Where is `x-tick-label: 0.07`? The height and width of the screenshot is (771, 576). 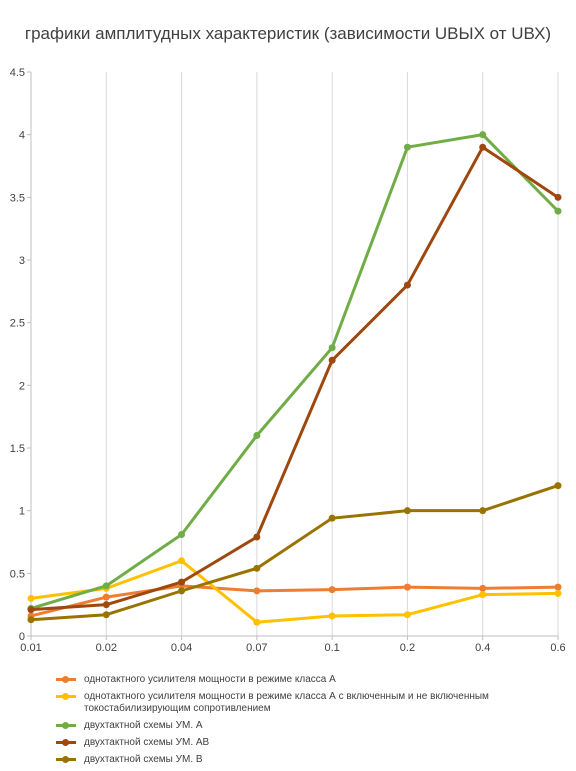
x-tick-label: 0.07 is located at coordinates (256, 648).